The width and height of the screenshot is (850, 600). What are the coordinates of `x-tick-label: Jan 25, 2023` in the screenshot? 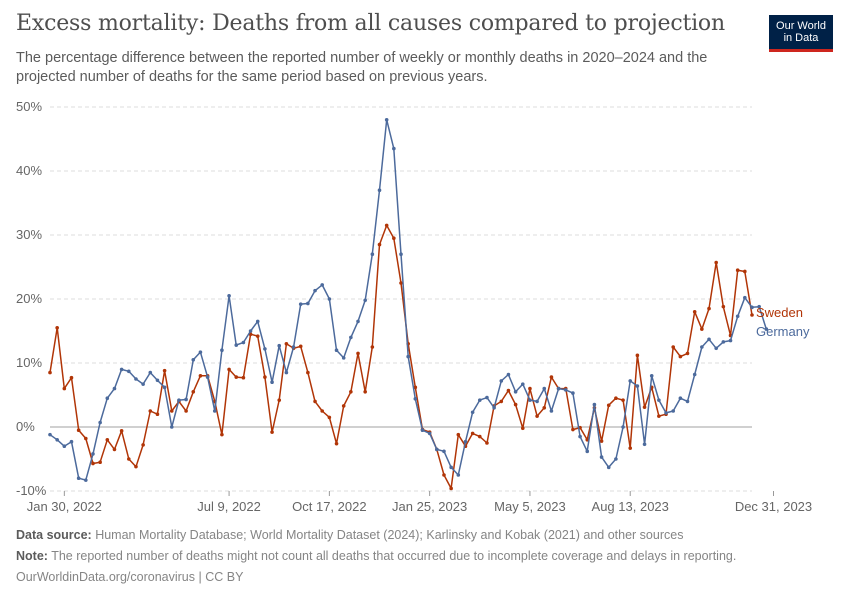 It's located at (429, 506).